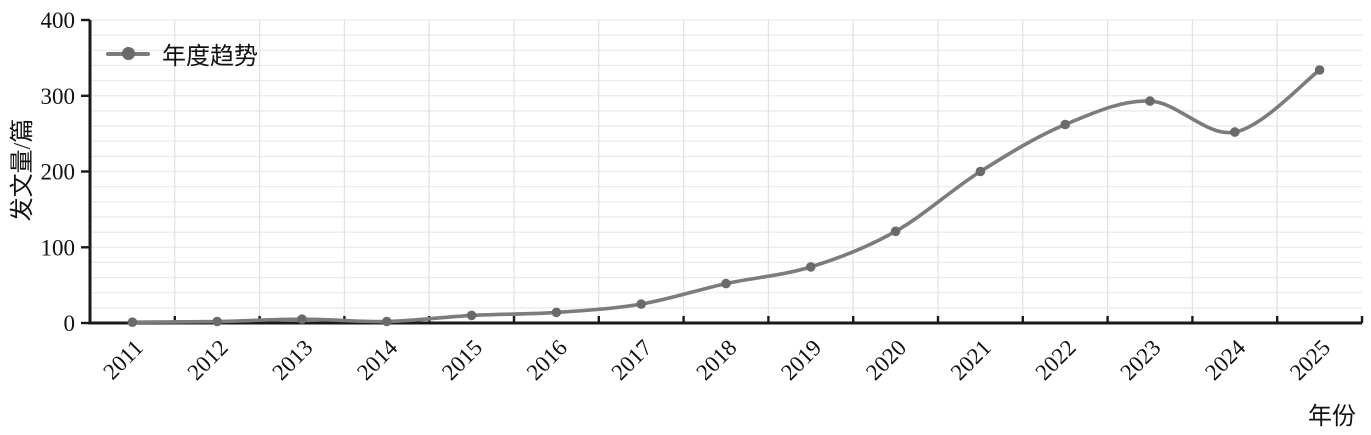  What do you see at coordinates (547, 360) in the screenshot?
I see `x-tick-label: 2016` at bounding box center [547, 360].